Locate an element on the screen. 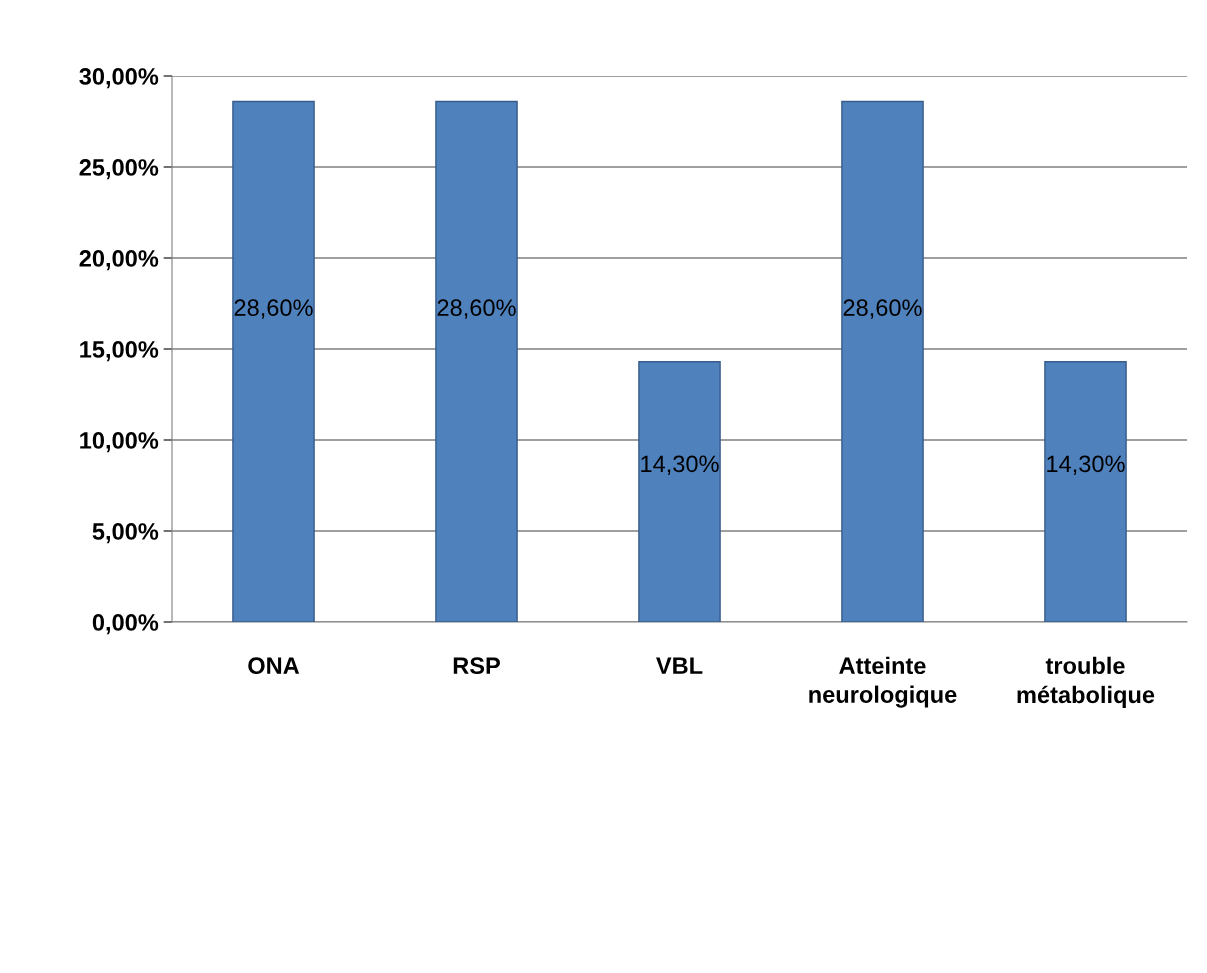 The image size is (1207, 973). y-tick-label: 20,00% is located at coordinates (119, 260).